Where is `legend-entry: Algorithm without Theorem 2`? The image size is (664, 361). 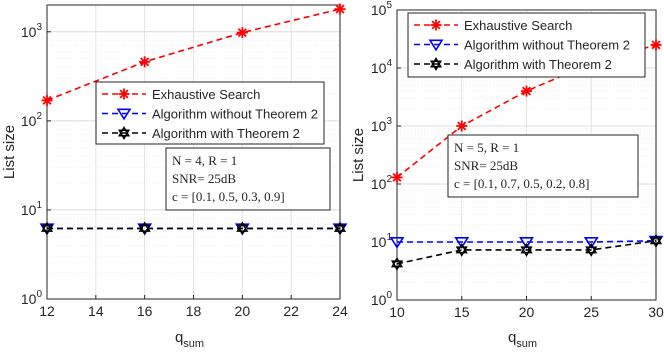 legend-entry: Algorithm without Theorem 2 is located at coordinates (210, 114).